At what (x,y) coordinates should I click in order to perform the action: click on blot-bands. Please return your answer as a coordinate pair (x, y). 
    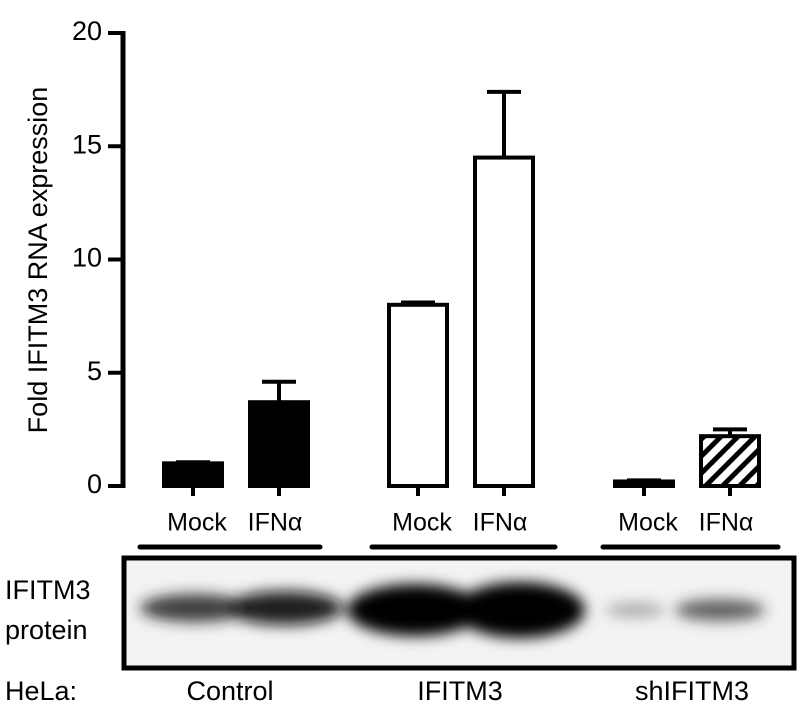
    Looking at the image, I should click on (452, 610).